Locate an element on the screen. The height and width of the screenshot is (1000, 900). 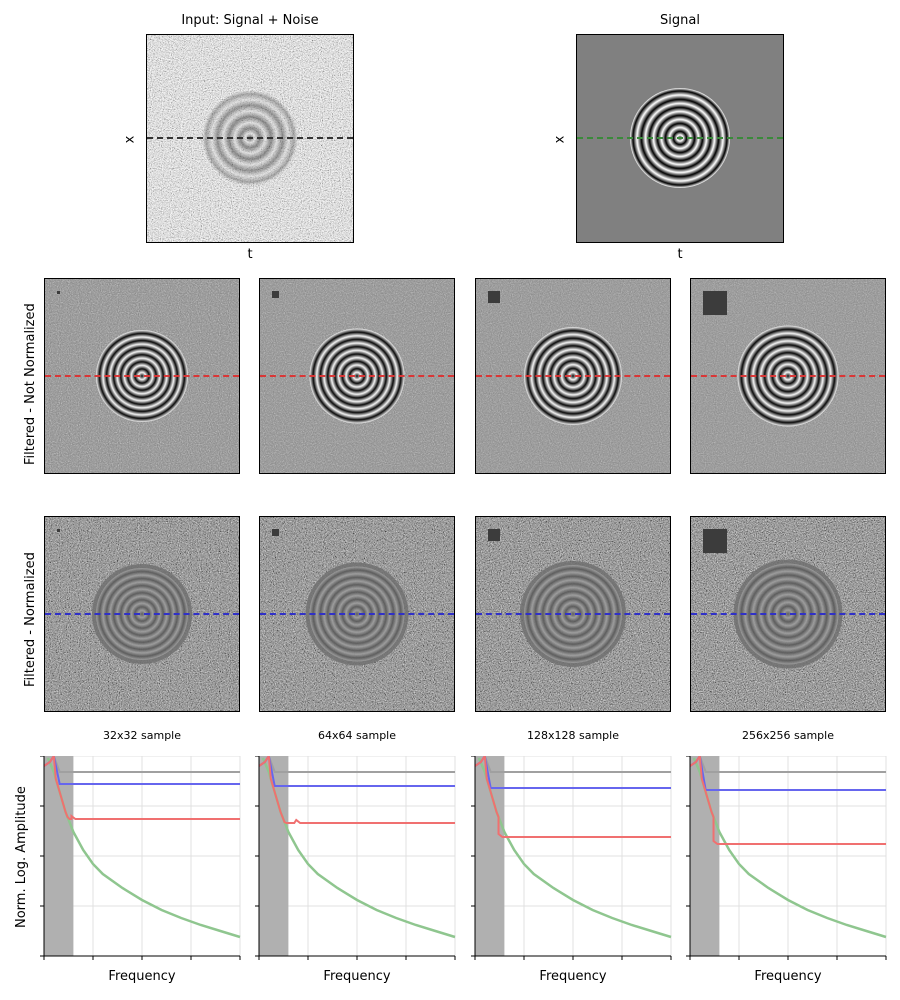
input-ylabel: x is located at coordinates (130, 139).